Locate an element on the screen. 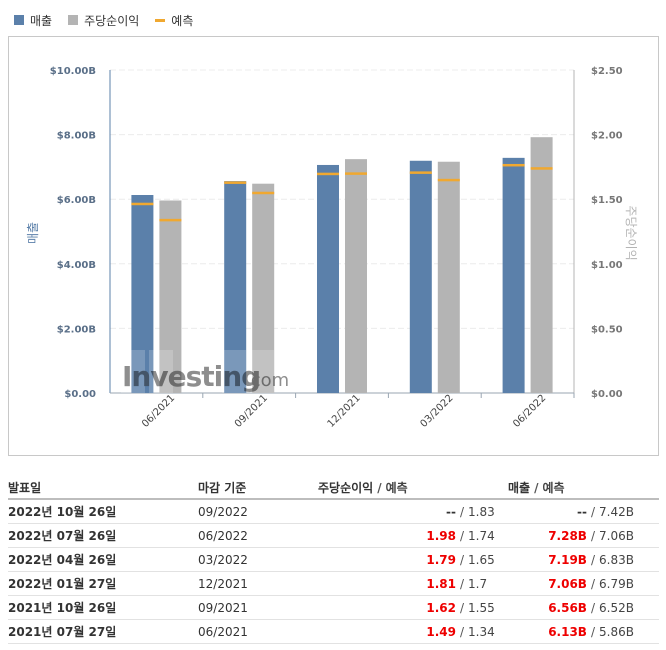  cell-date: 2021년 10월 26일 is located at coordinates (103, 607).